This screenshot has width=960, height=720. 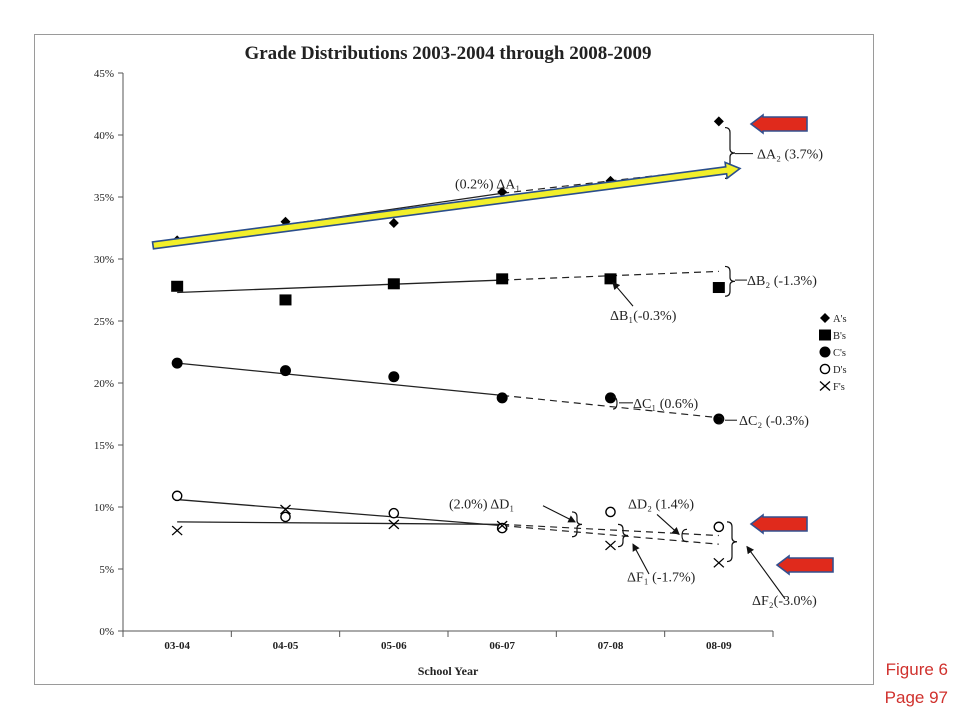 What do you see at coordinates (916, 669) in the screenshot?
I see `figure-caption: Figure 6` at bounding box center [916, 669].